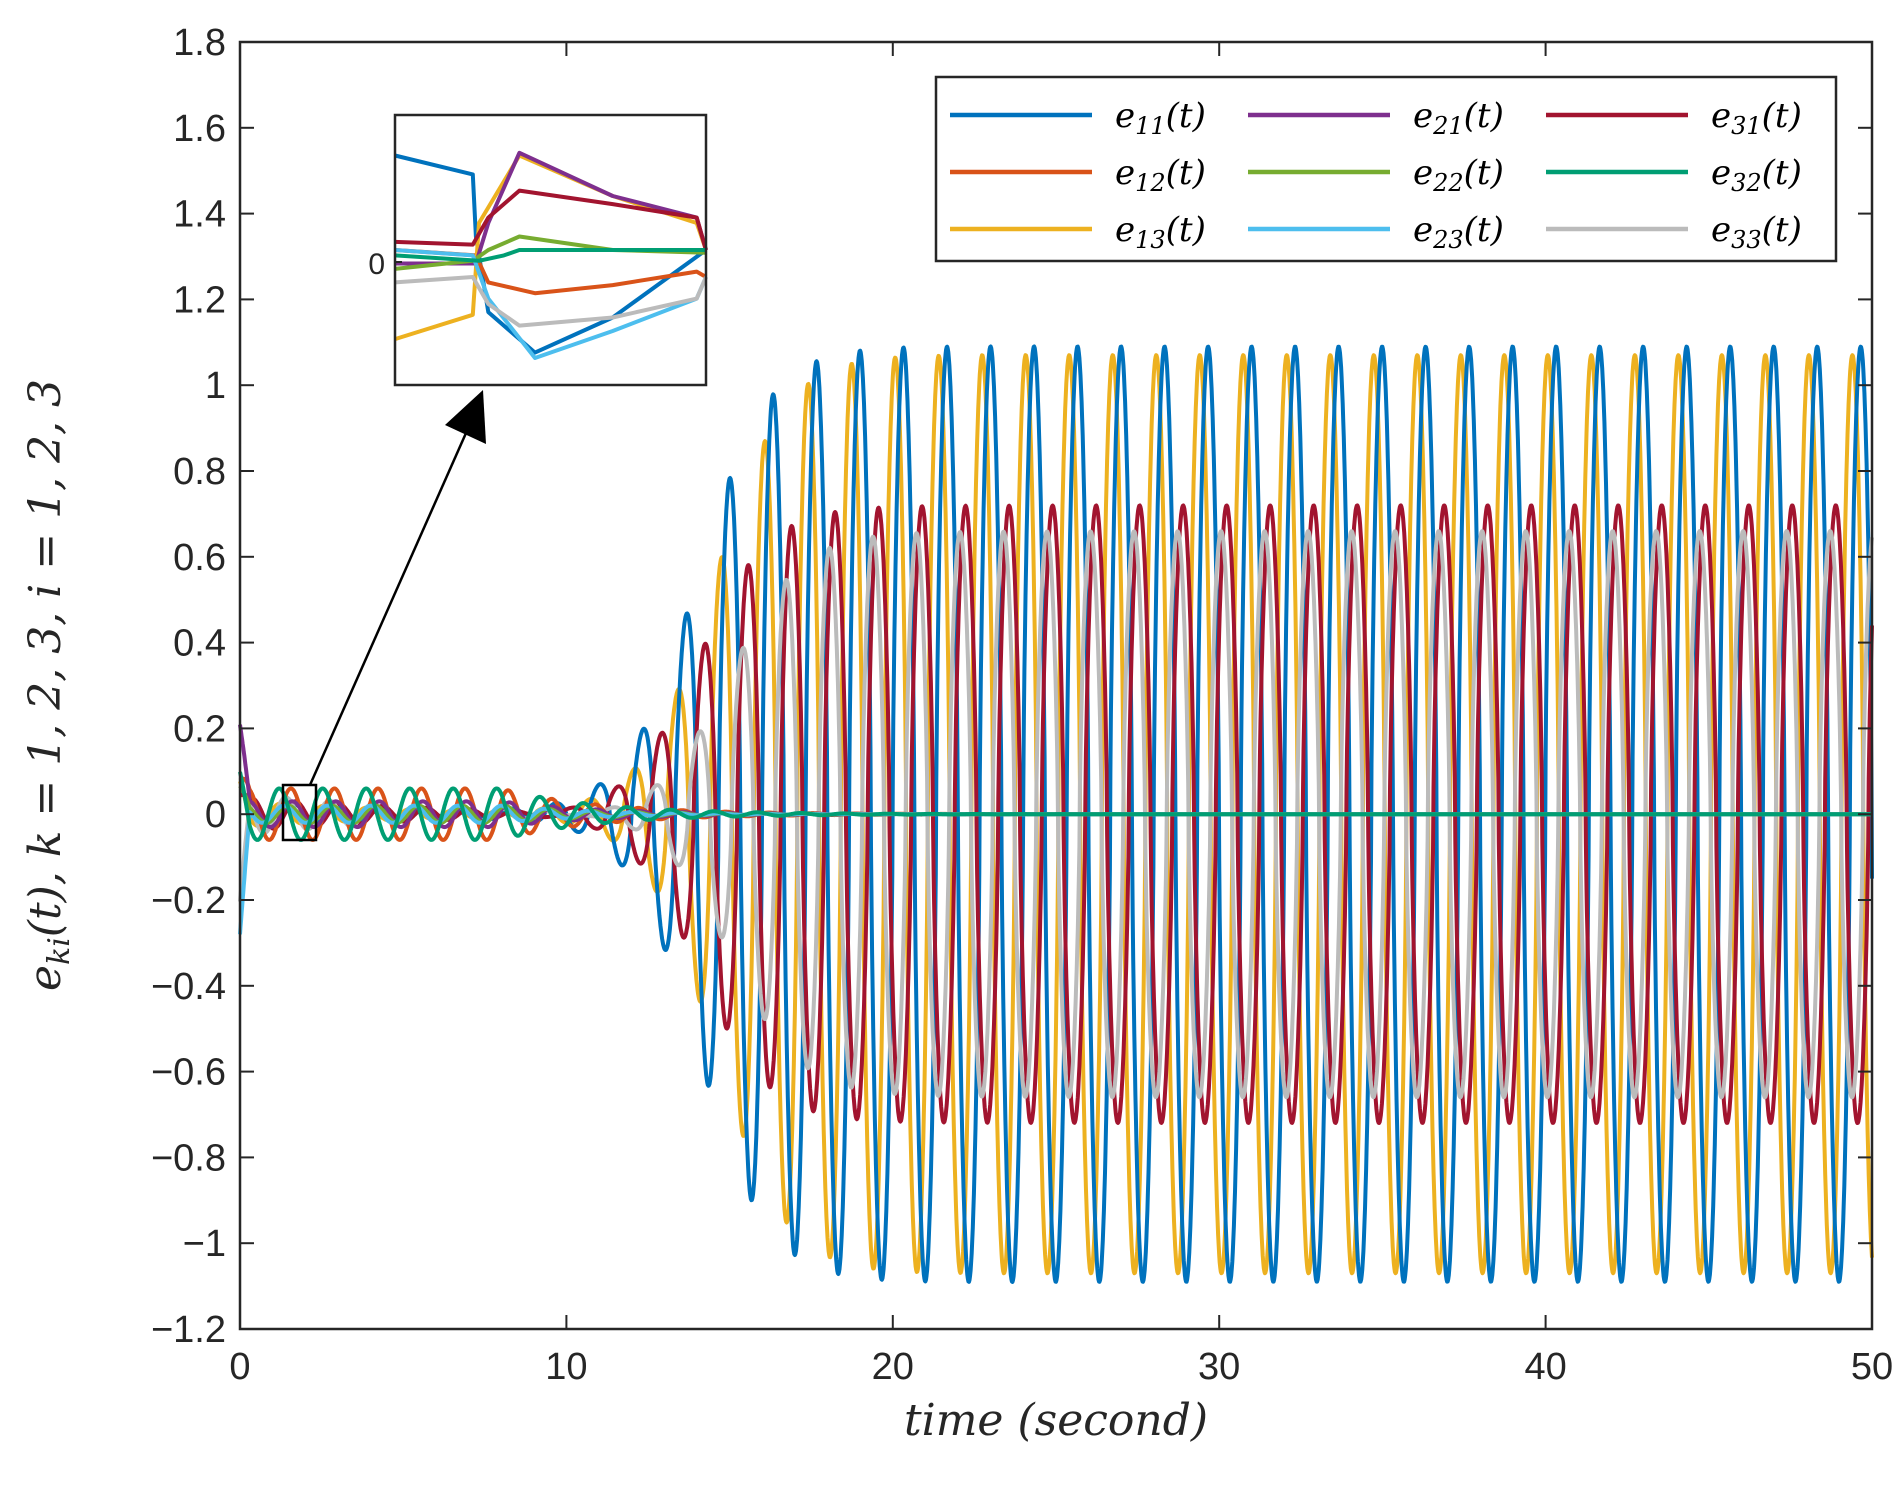 The height and width of the screenshot is (1498, 1901). Describe the element at coordinates (1872, 1367) in the screenshot. I see `x-tick-label: 50` at that location.